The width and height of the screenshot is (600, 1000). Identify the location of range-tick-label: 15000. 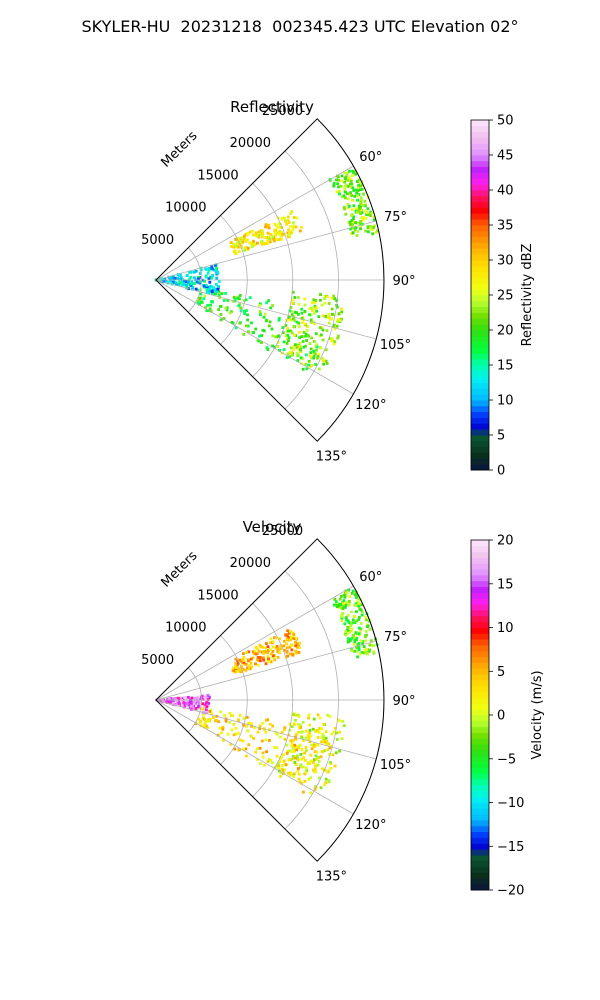
(217, 595).